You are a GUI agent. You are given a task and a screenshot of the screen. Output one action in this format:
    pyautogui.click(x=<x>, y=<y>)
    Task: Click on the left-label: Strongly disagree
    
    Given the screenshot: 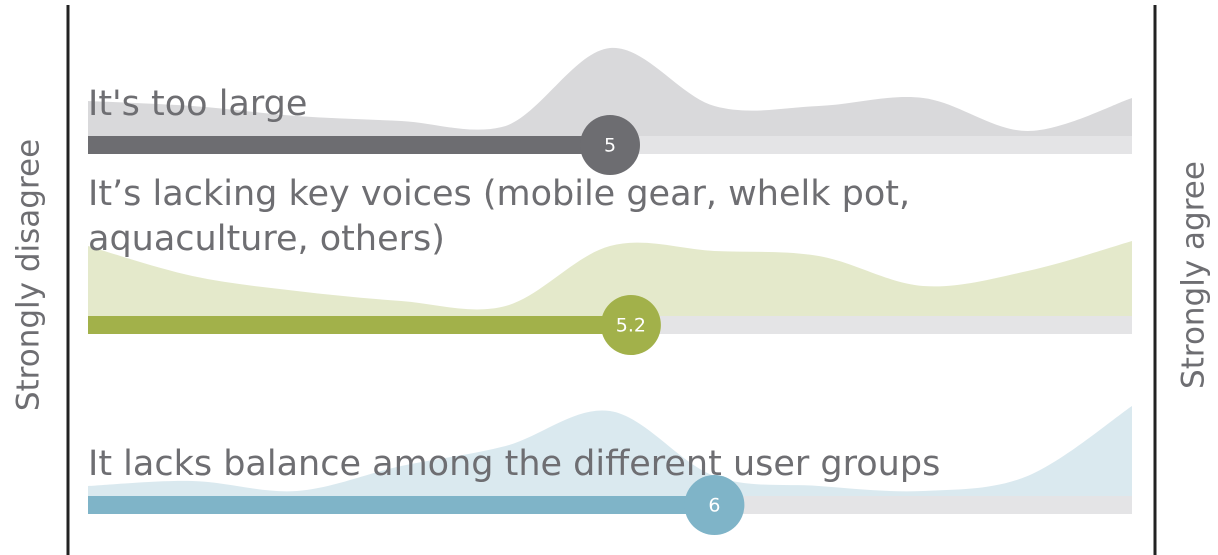 What is the action you would take?
    pyautogui.click(x=29, y=275)
    